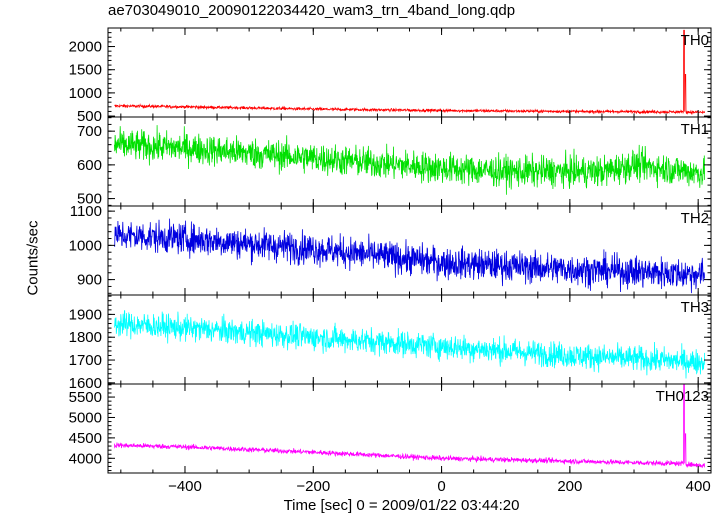  Describe the element at coordinates (695, 218) in the screenshot. I see `panel-label-th2: TH2` at that location.